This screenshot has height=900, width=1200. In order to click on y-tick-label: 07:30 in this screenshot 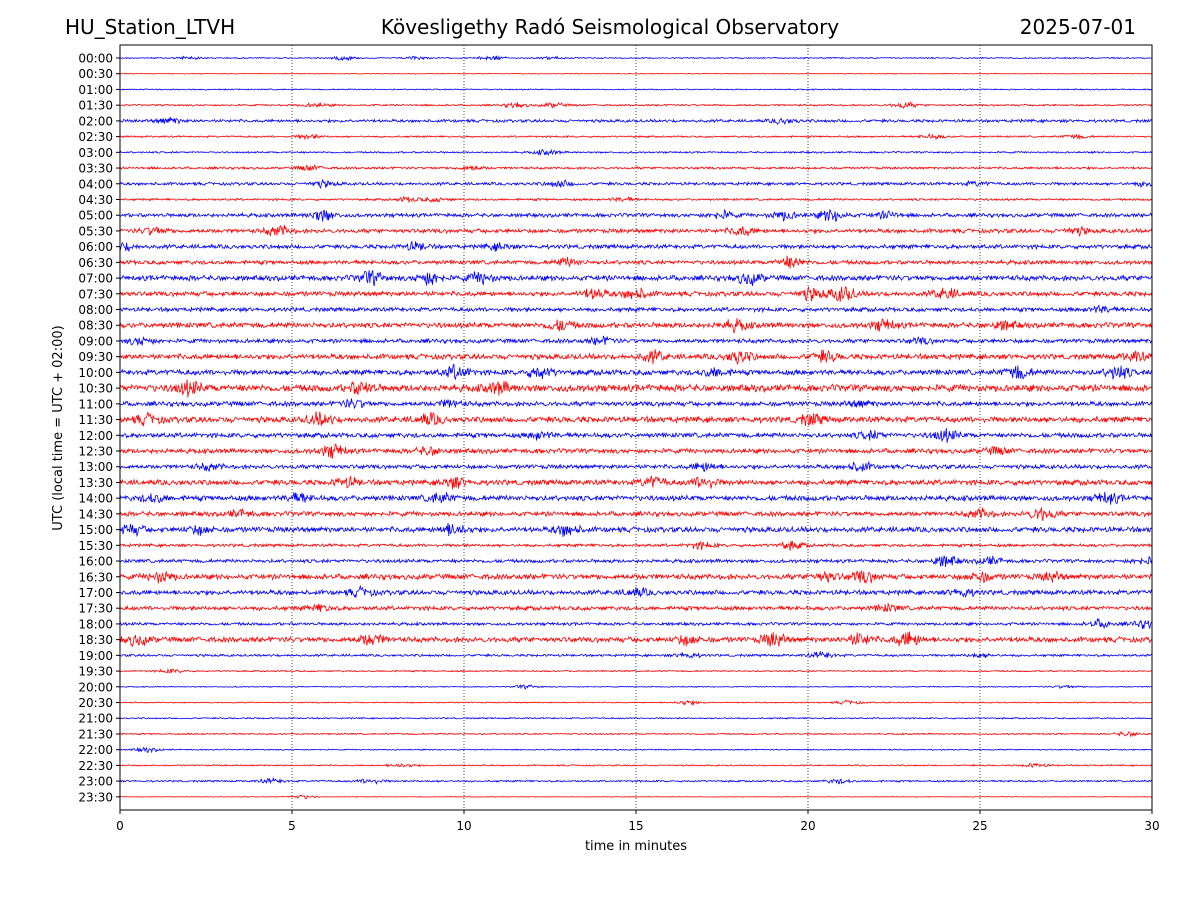, I will do `click(95, 294)`.